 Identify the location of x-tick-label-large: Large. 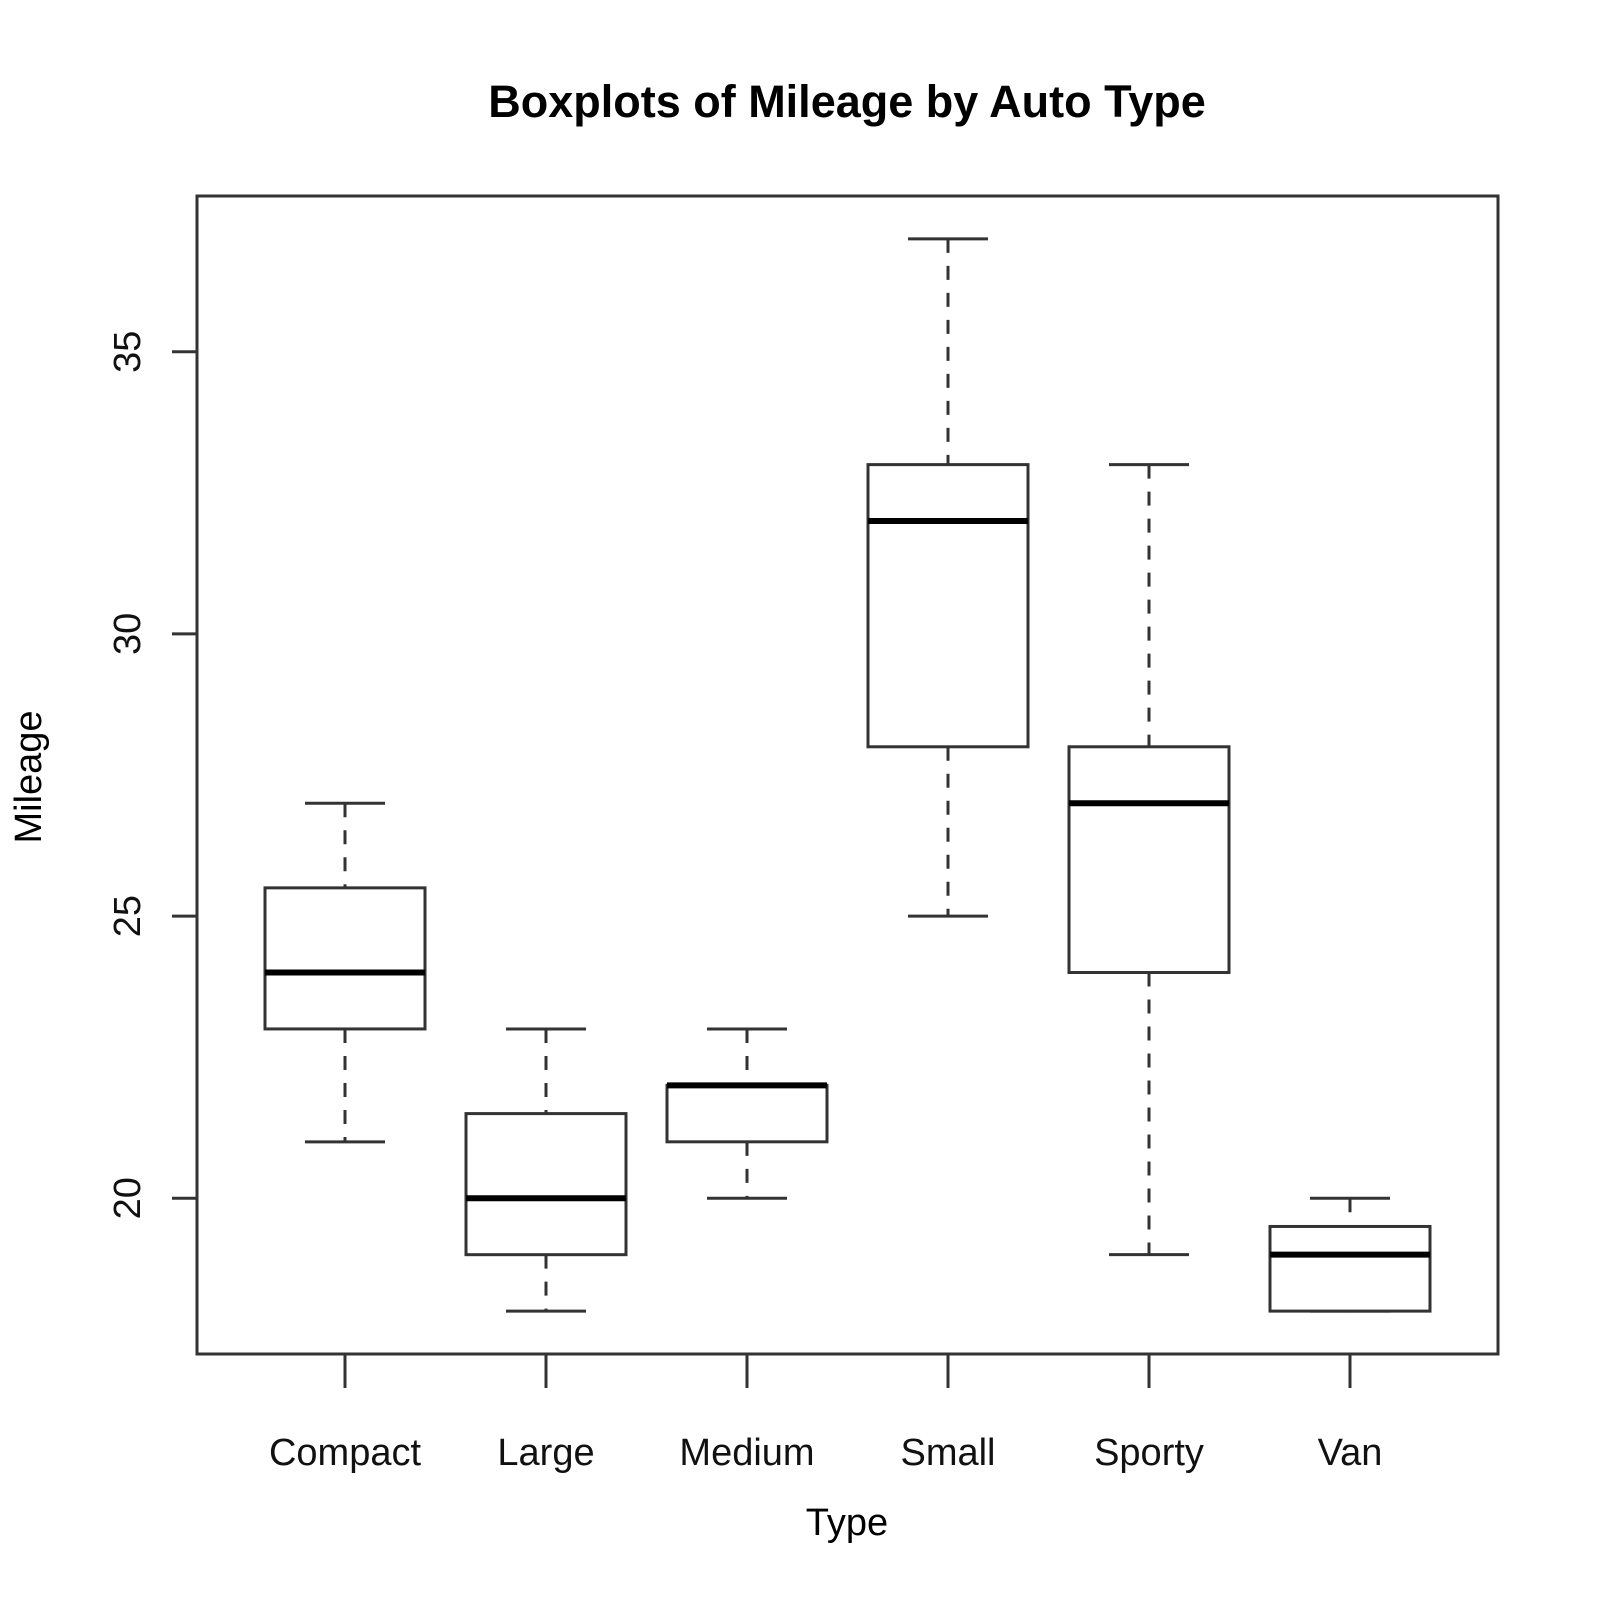
(545, 1453).